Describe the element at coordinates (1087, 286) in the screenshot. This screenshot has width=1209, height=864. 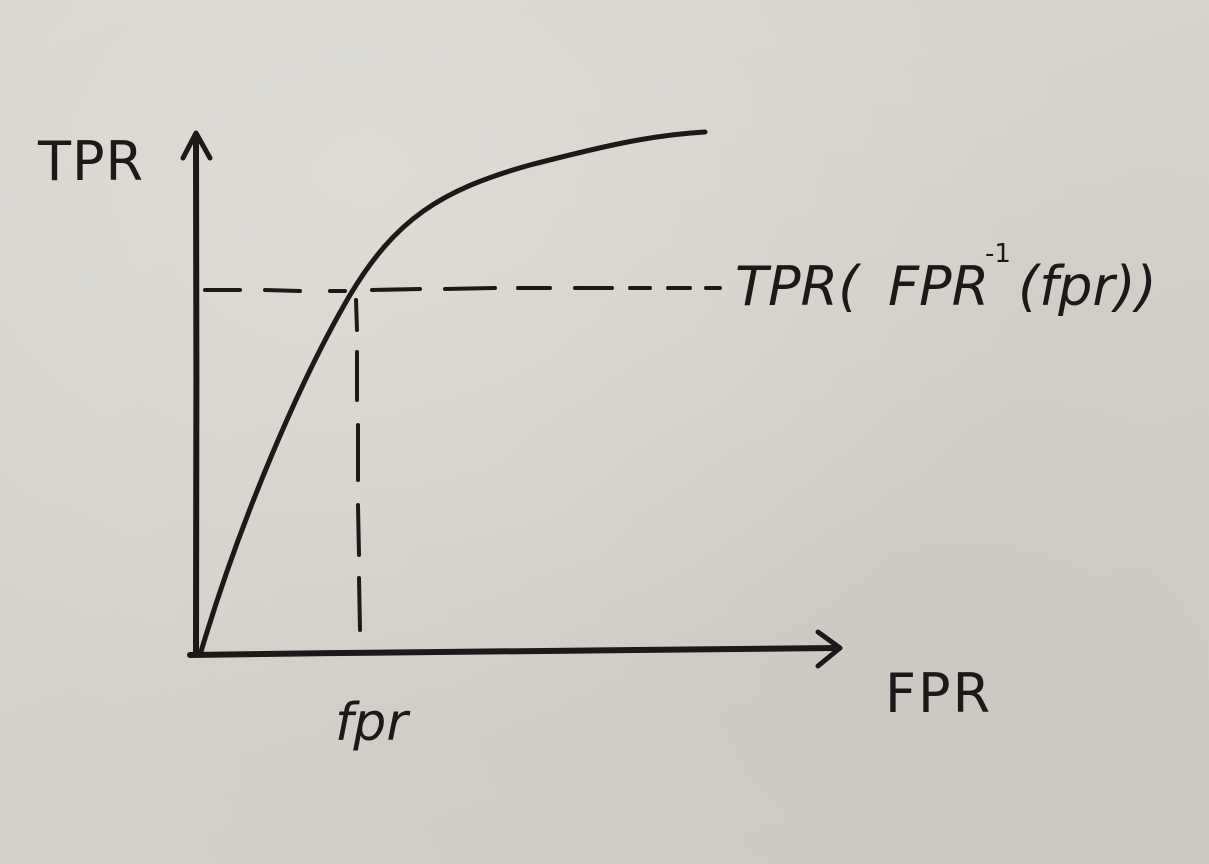
I see `tpr-at-fpr-suffix: (fpr))` at that location.